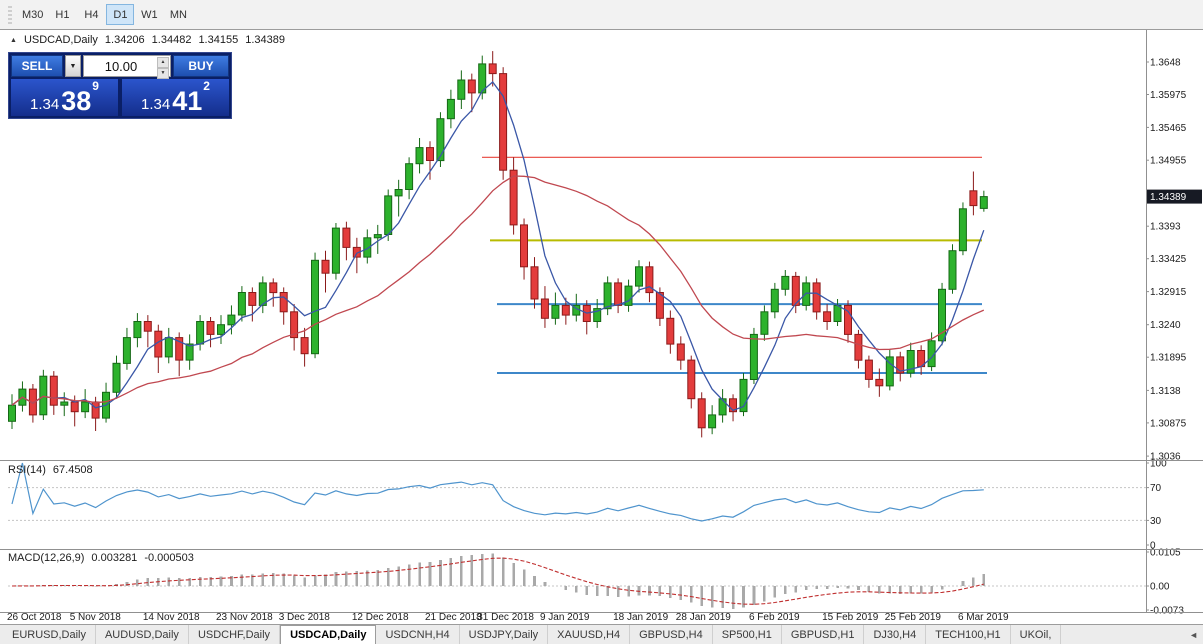 The image size is (1203, 644). I want to click on date-label: 6 Feb 2019, so click(774, 617).